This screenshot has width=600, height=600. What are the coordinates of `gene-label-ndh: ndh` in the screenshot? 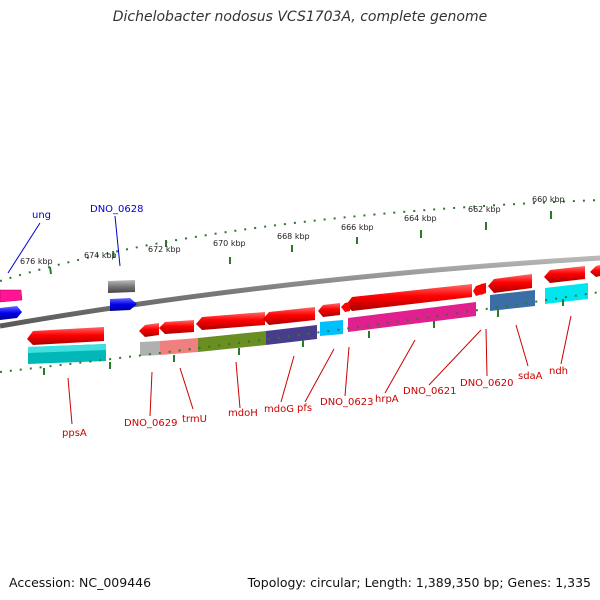 It's located at (558, 371).